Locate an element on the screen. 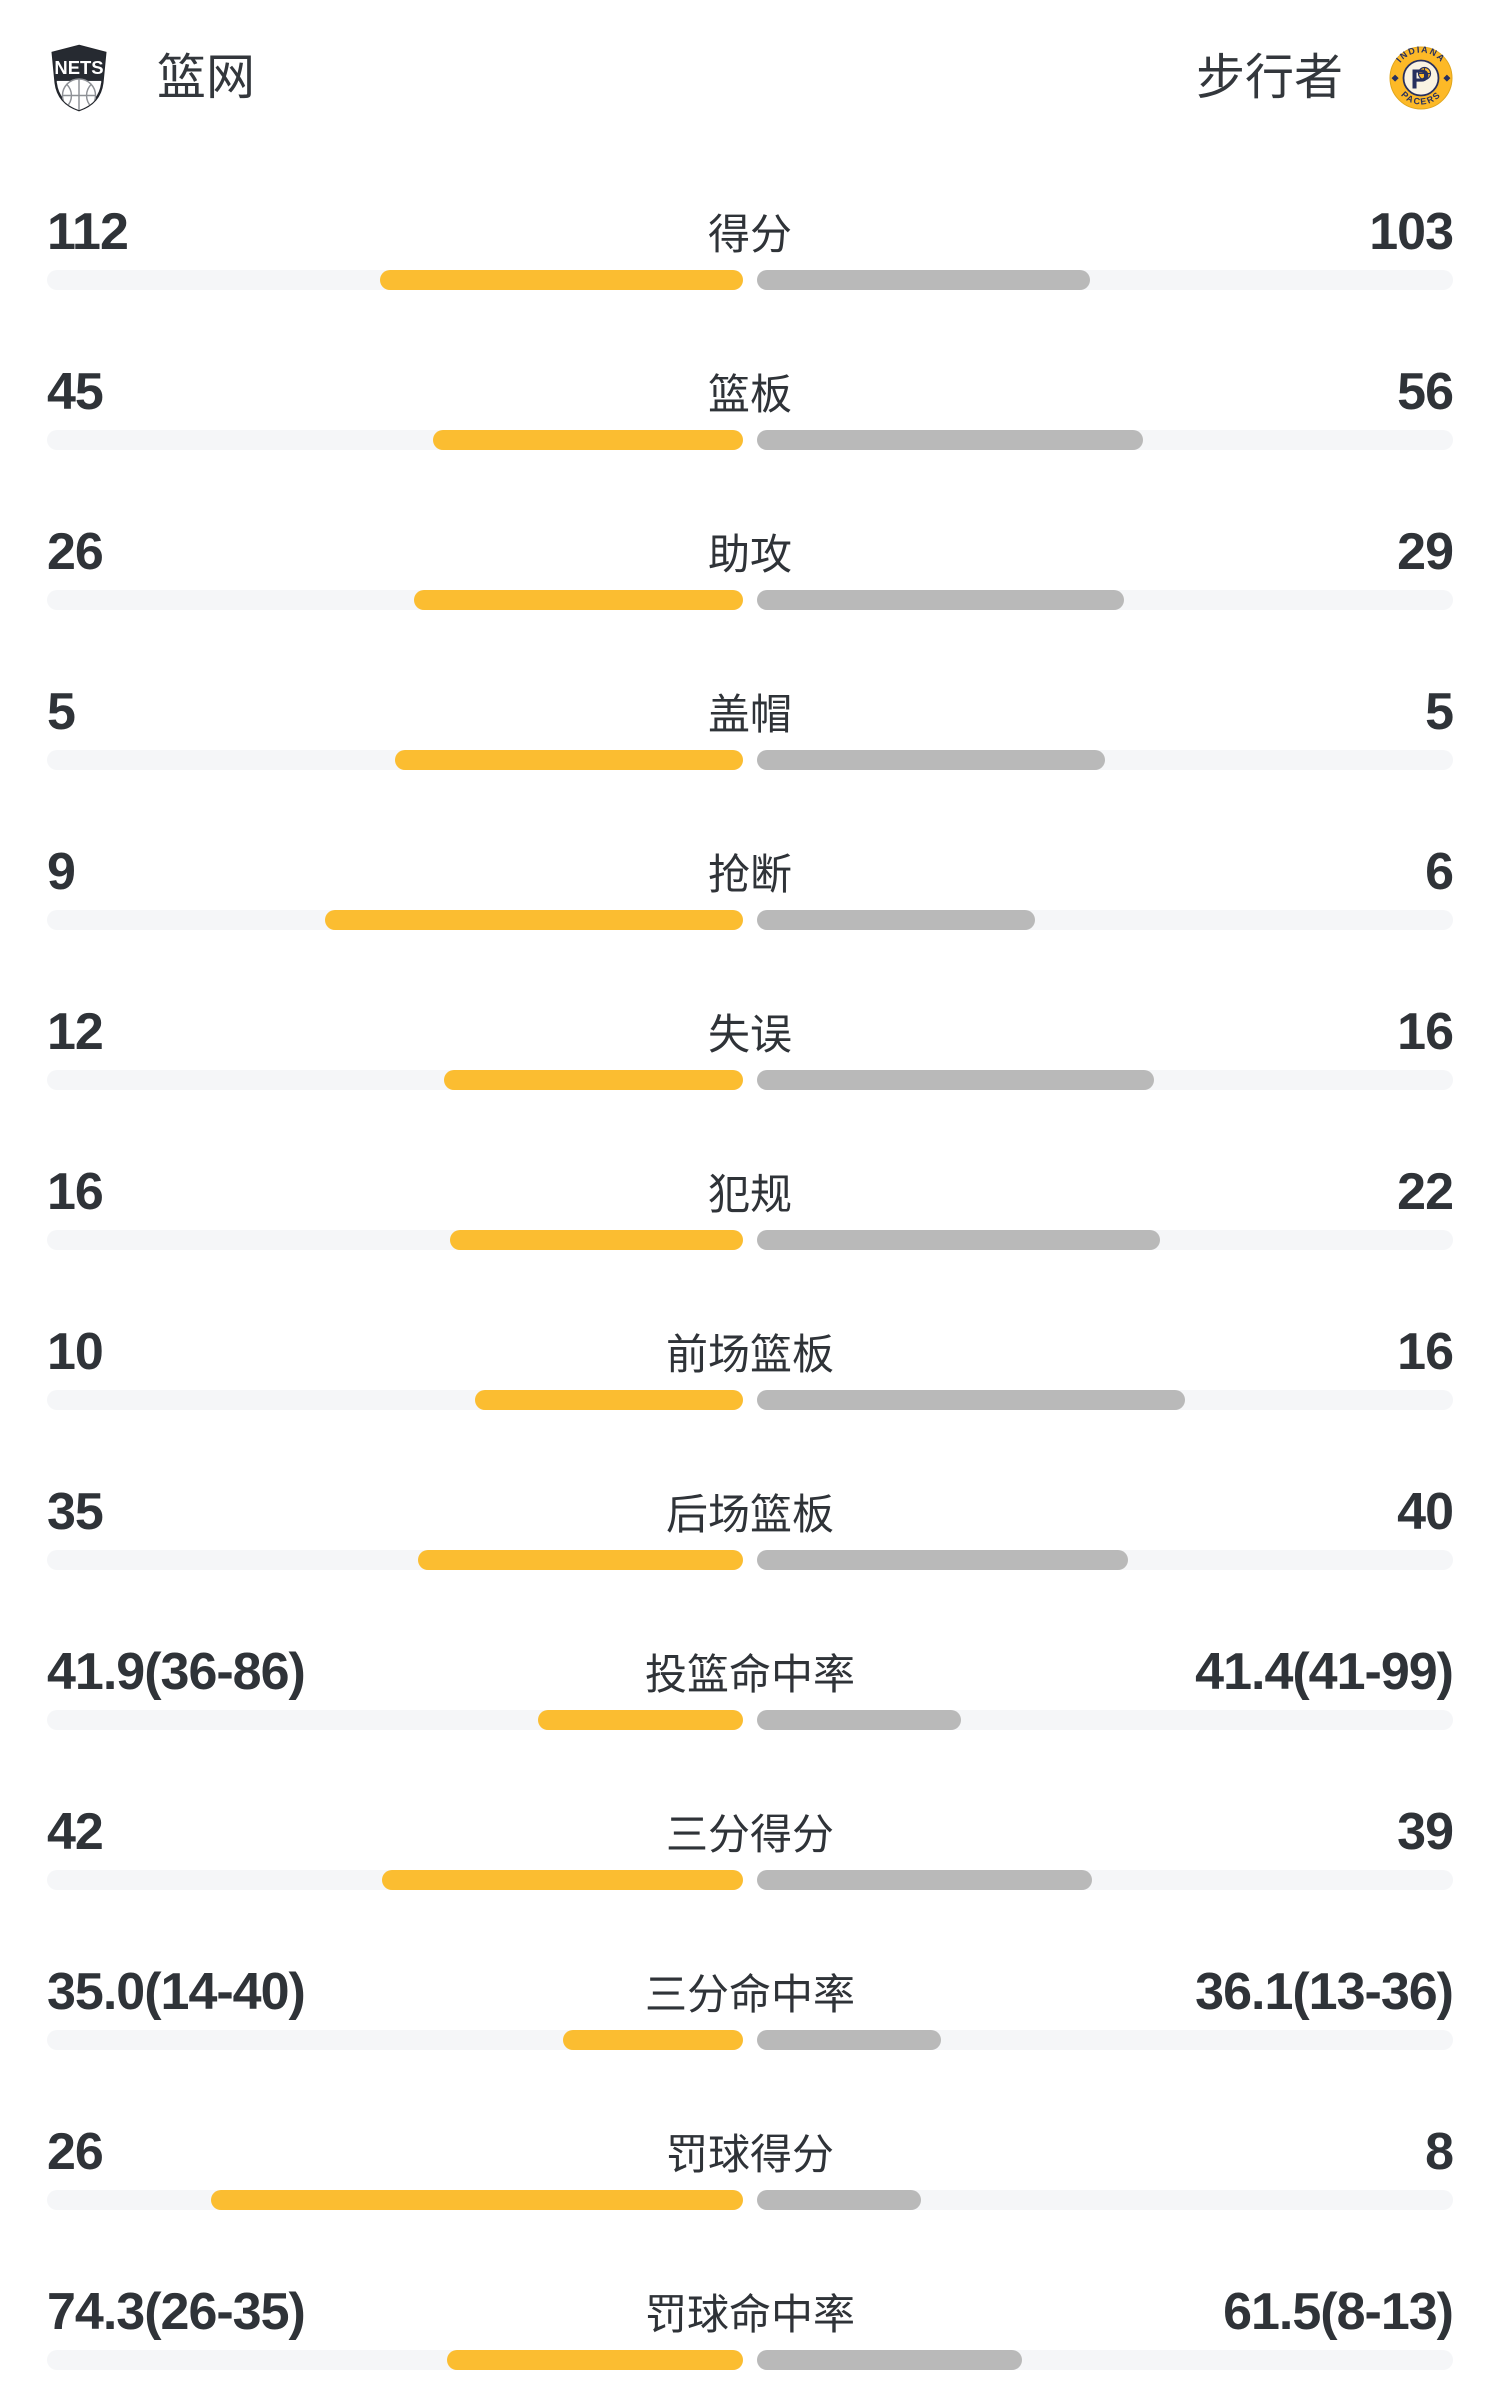  team-home-name: 篮网 is located at coordinates (206, 77).